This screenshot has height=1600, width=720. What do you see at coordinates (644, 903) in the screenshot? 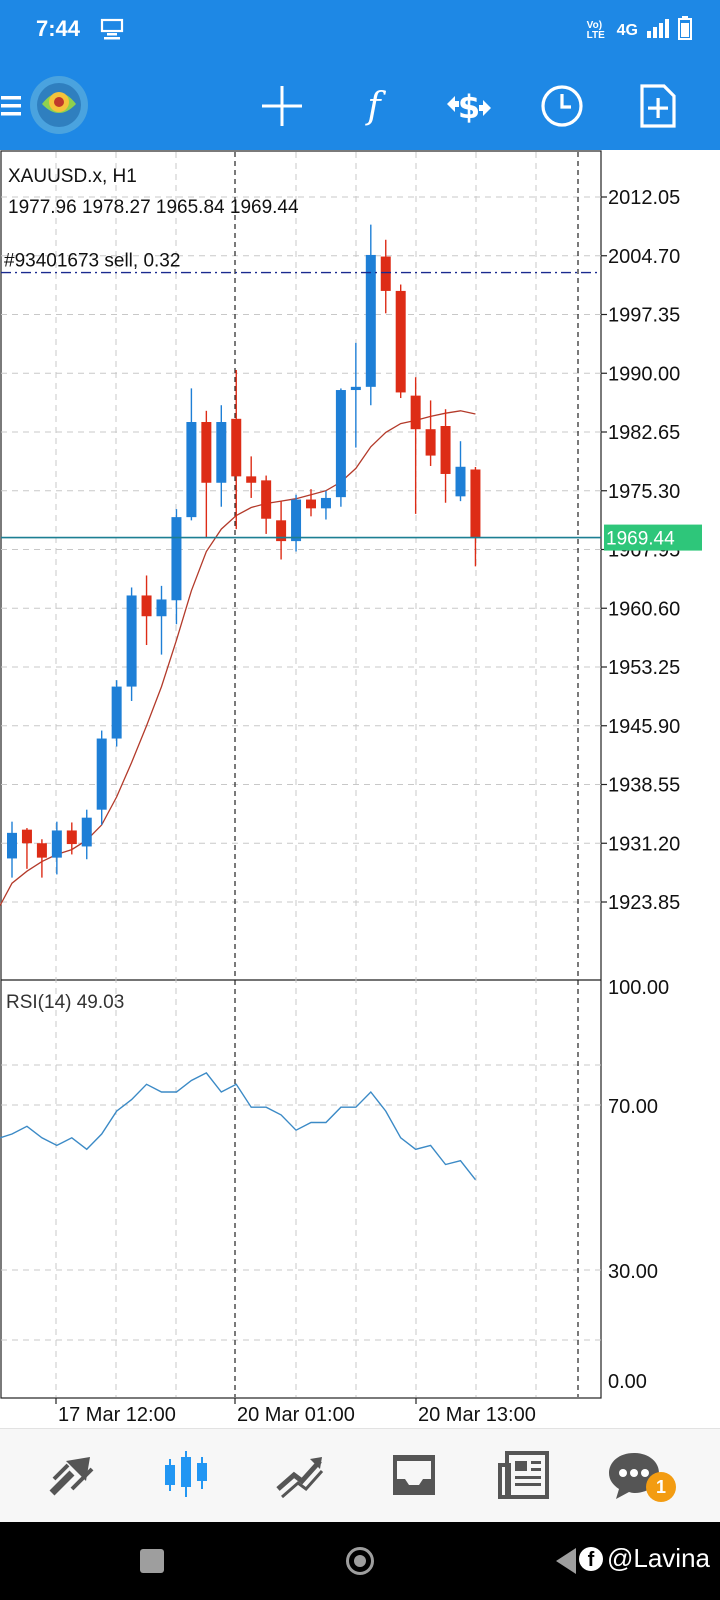
I see `price-tick-label: 1923.85` at bounding box center [644, 903].